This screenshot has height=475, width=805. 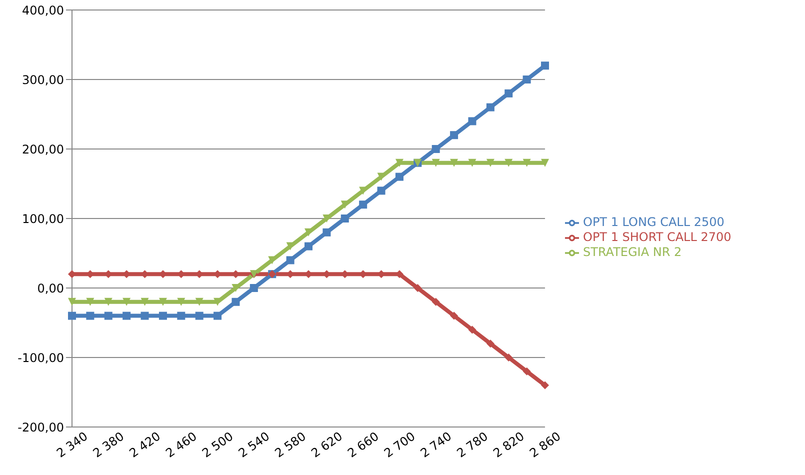 What do you see at coordinates (43, 10) in the screenshot?
I see `y-tick-label: 400,00` at bounding box center [43, 10].